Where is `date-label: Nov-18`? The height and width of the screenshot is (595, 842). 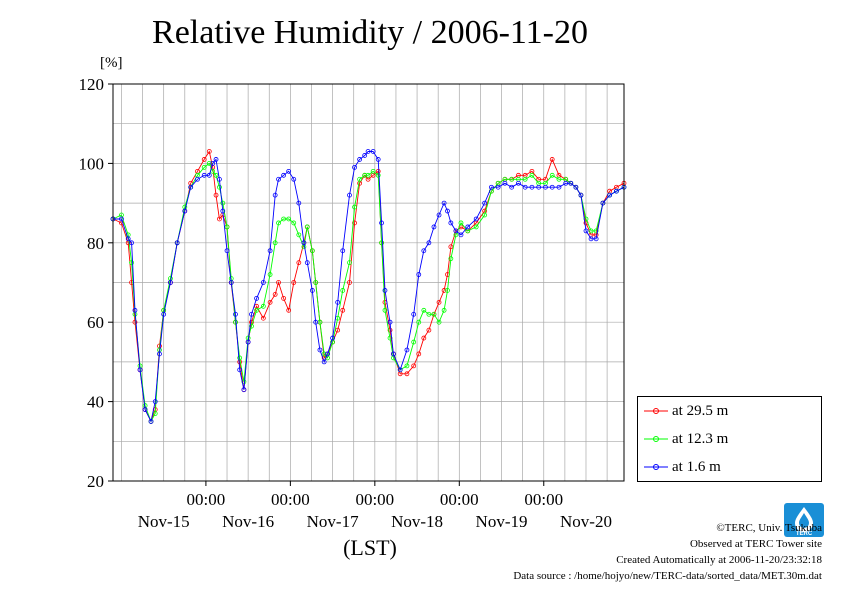 date-label: Nov-18 is located at coordinates (417, 521).